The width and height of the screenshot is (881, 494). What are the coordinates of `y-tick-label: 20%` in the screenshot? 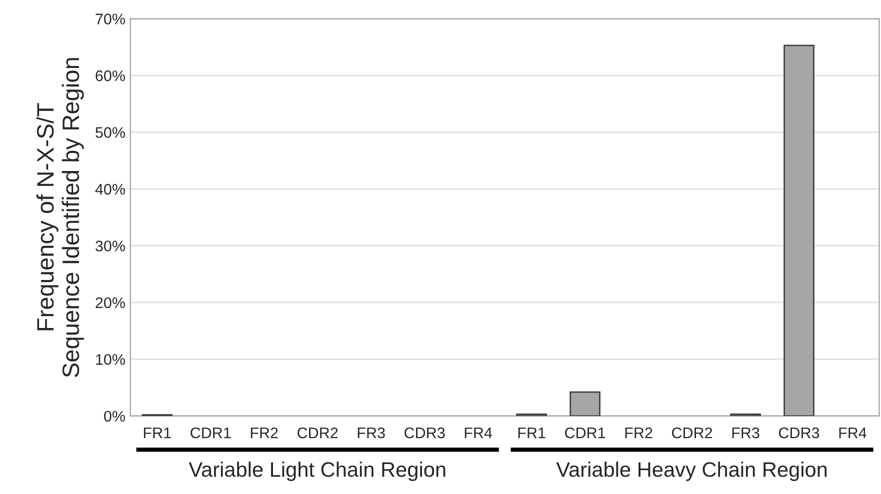 It's located at (110, 302).